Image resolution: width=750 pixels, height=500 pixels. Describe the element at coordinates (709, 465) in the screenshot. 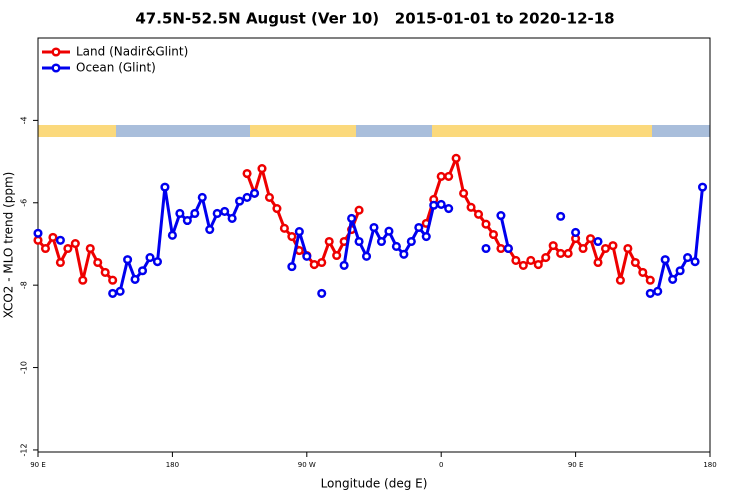

I see `x-tick-label: 180` at that location.